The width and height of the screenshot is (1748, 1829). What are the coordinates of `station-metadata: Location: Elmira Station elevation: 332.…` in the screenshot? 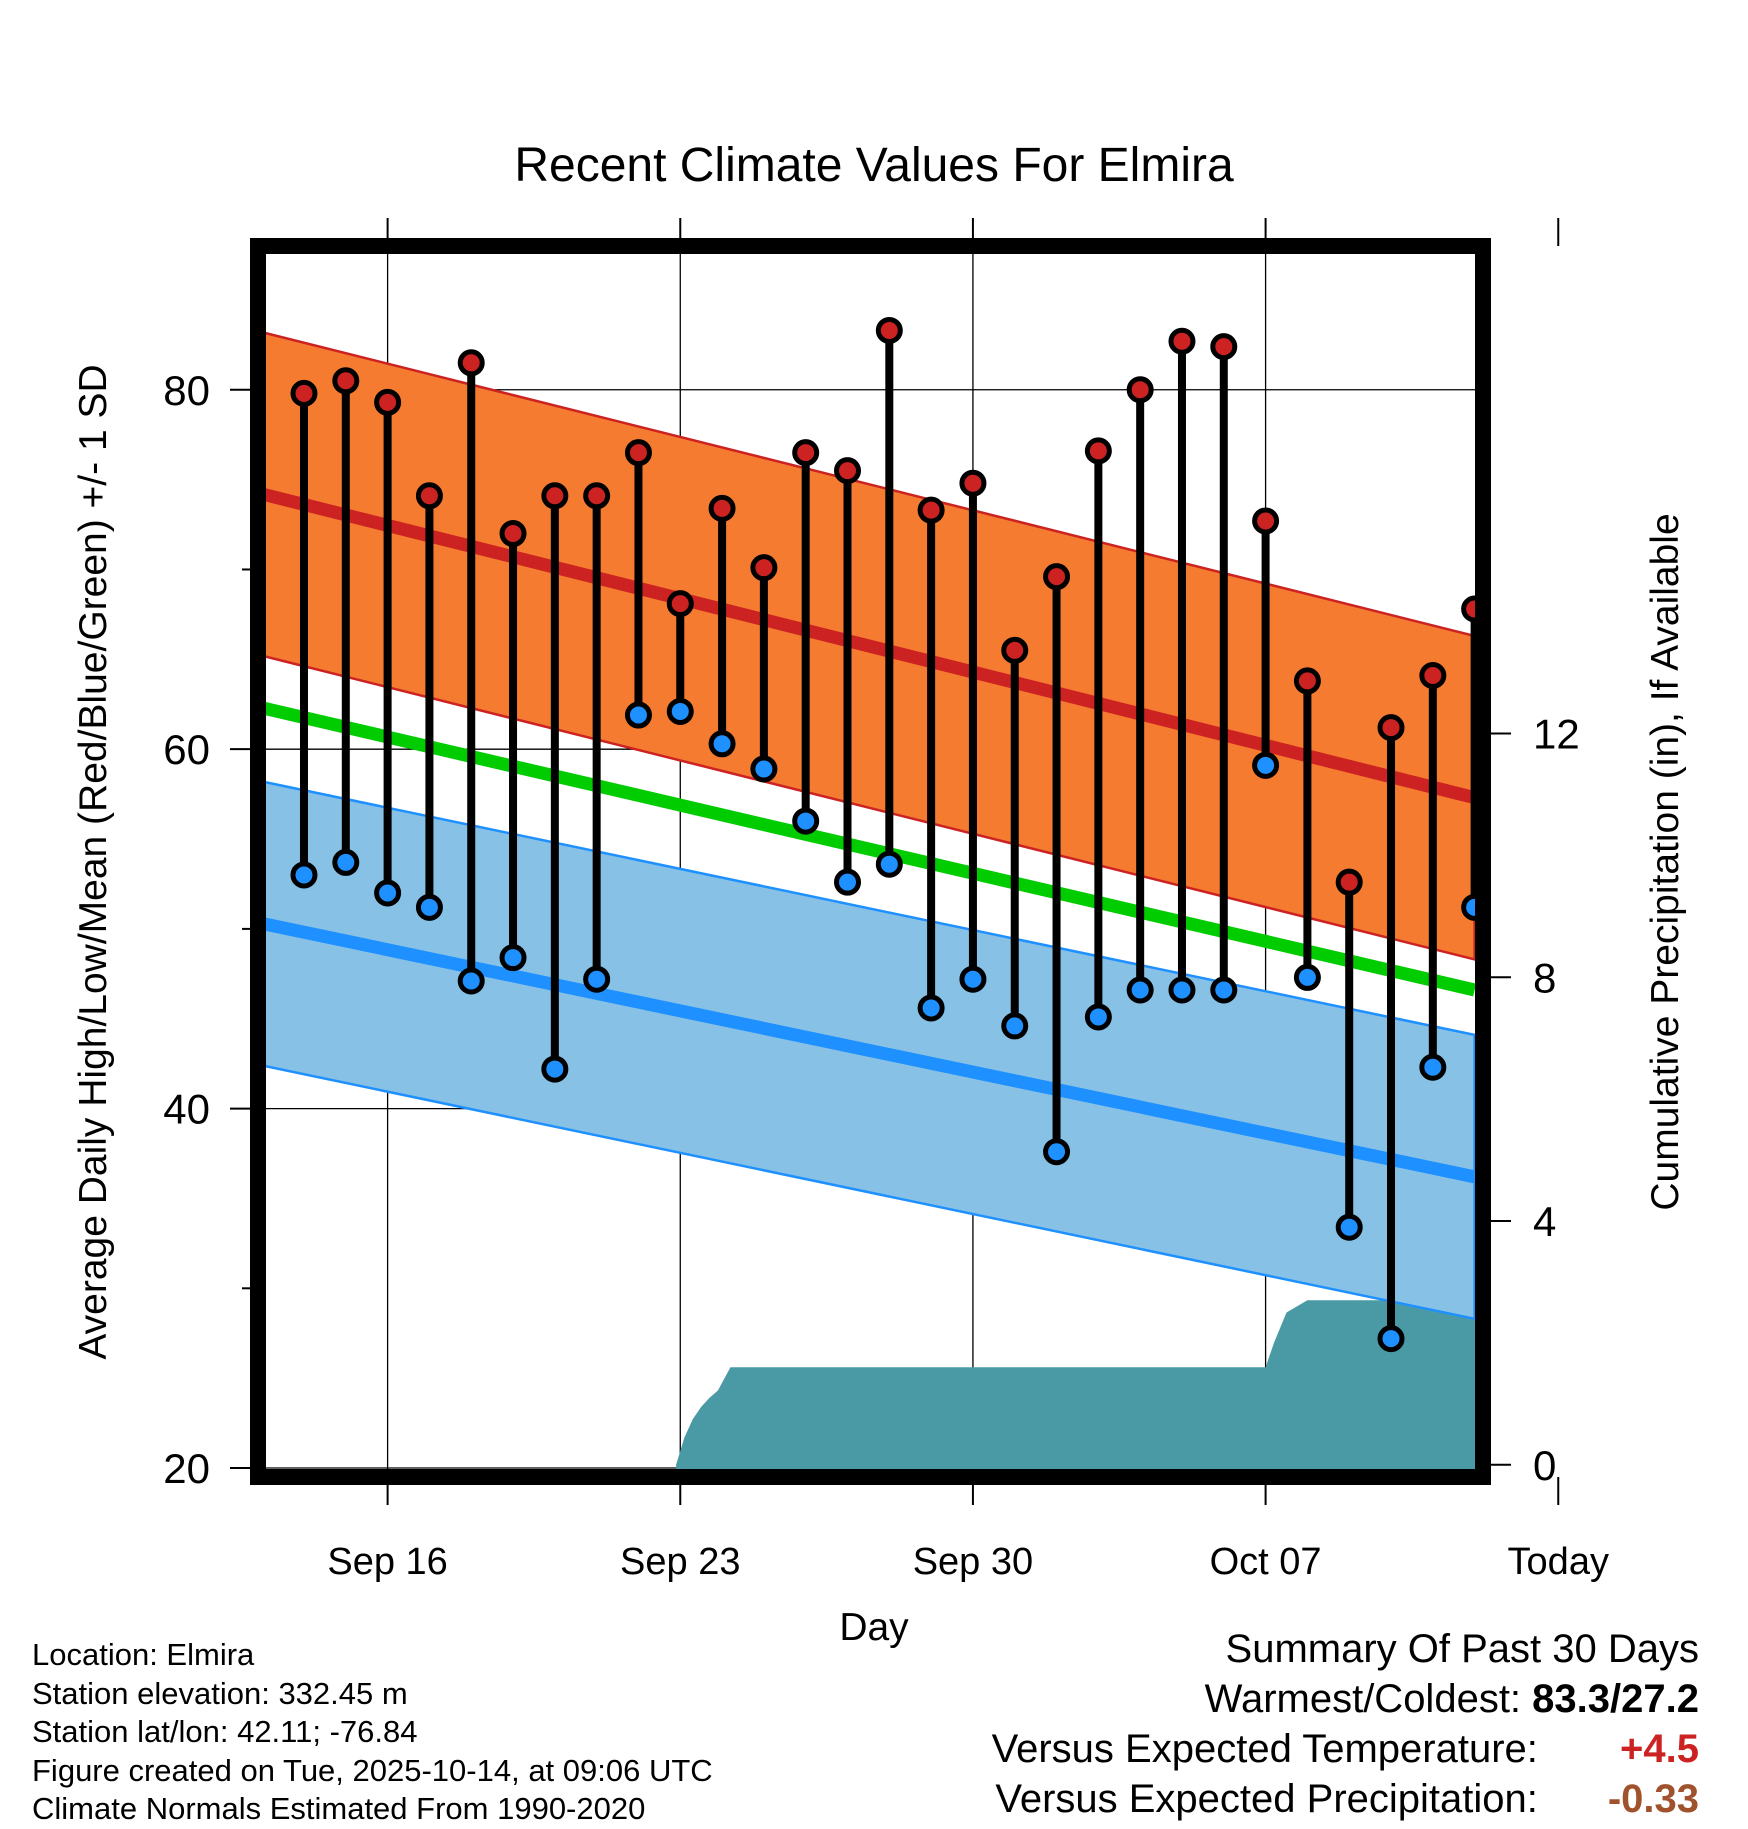 It's located at (372, 1732).